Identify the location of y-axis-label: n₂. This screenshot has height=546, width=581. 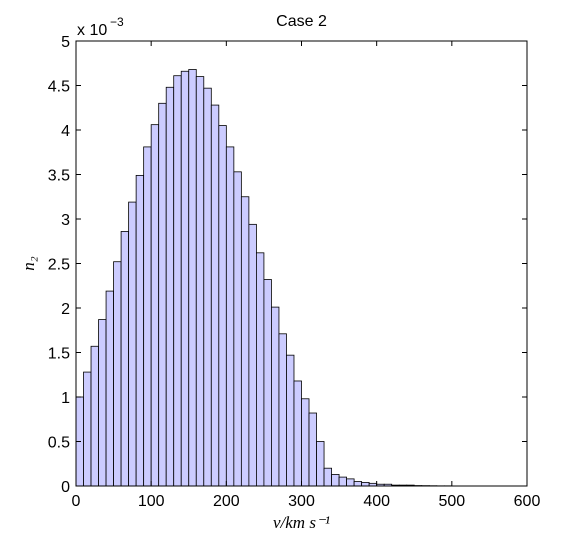
(28, 263).